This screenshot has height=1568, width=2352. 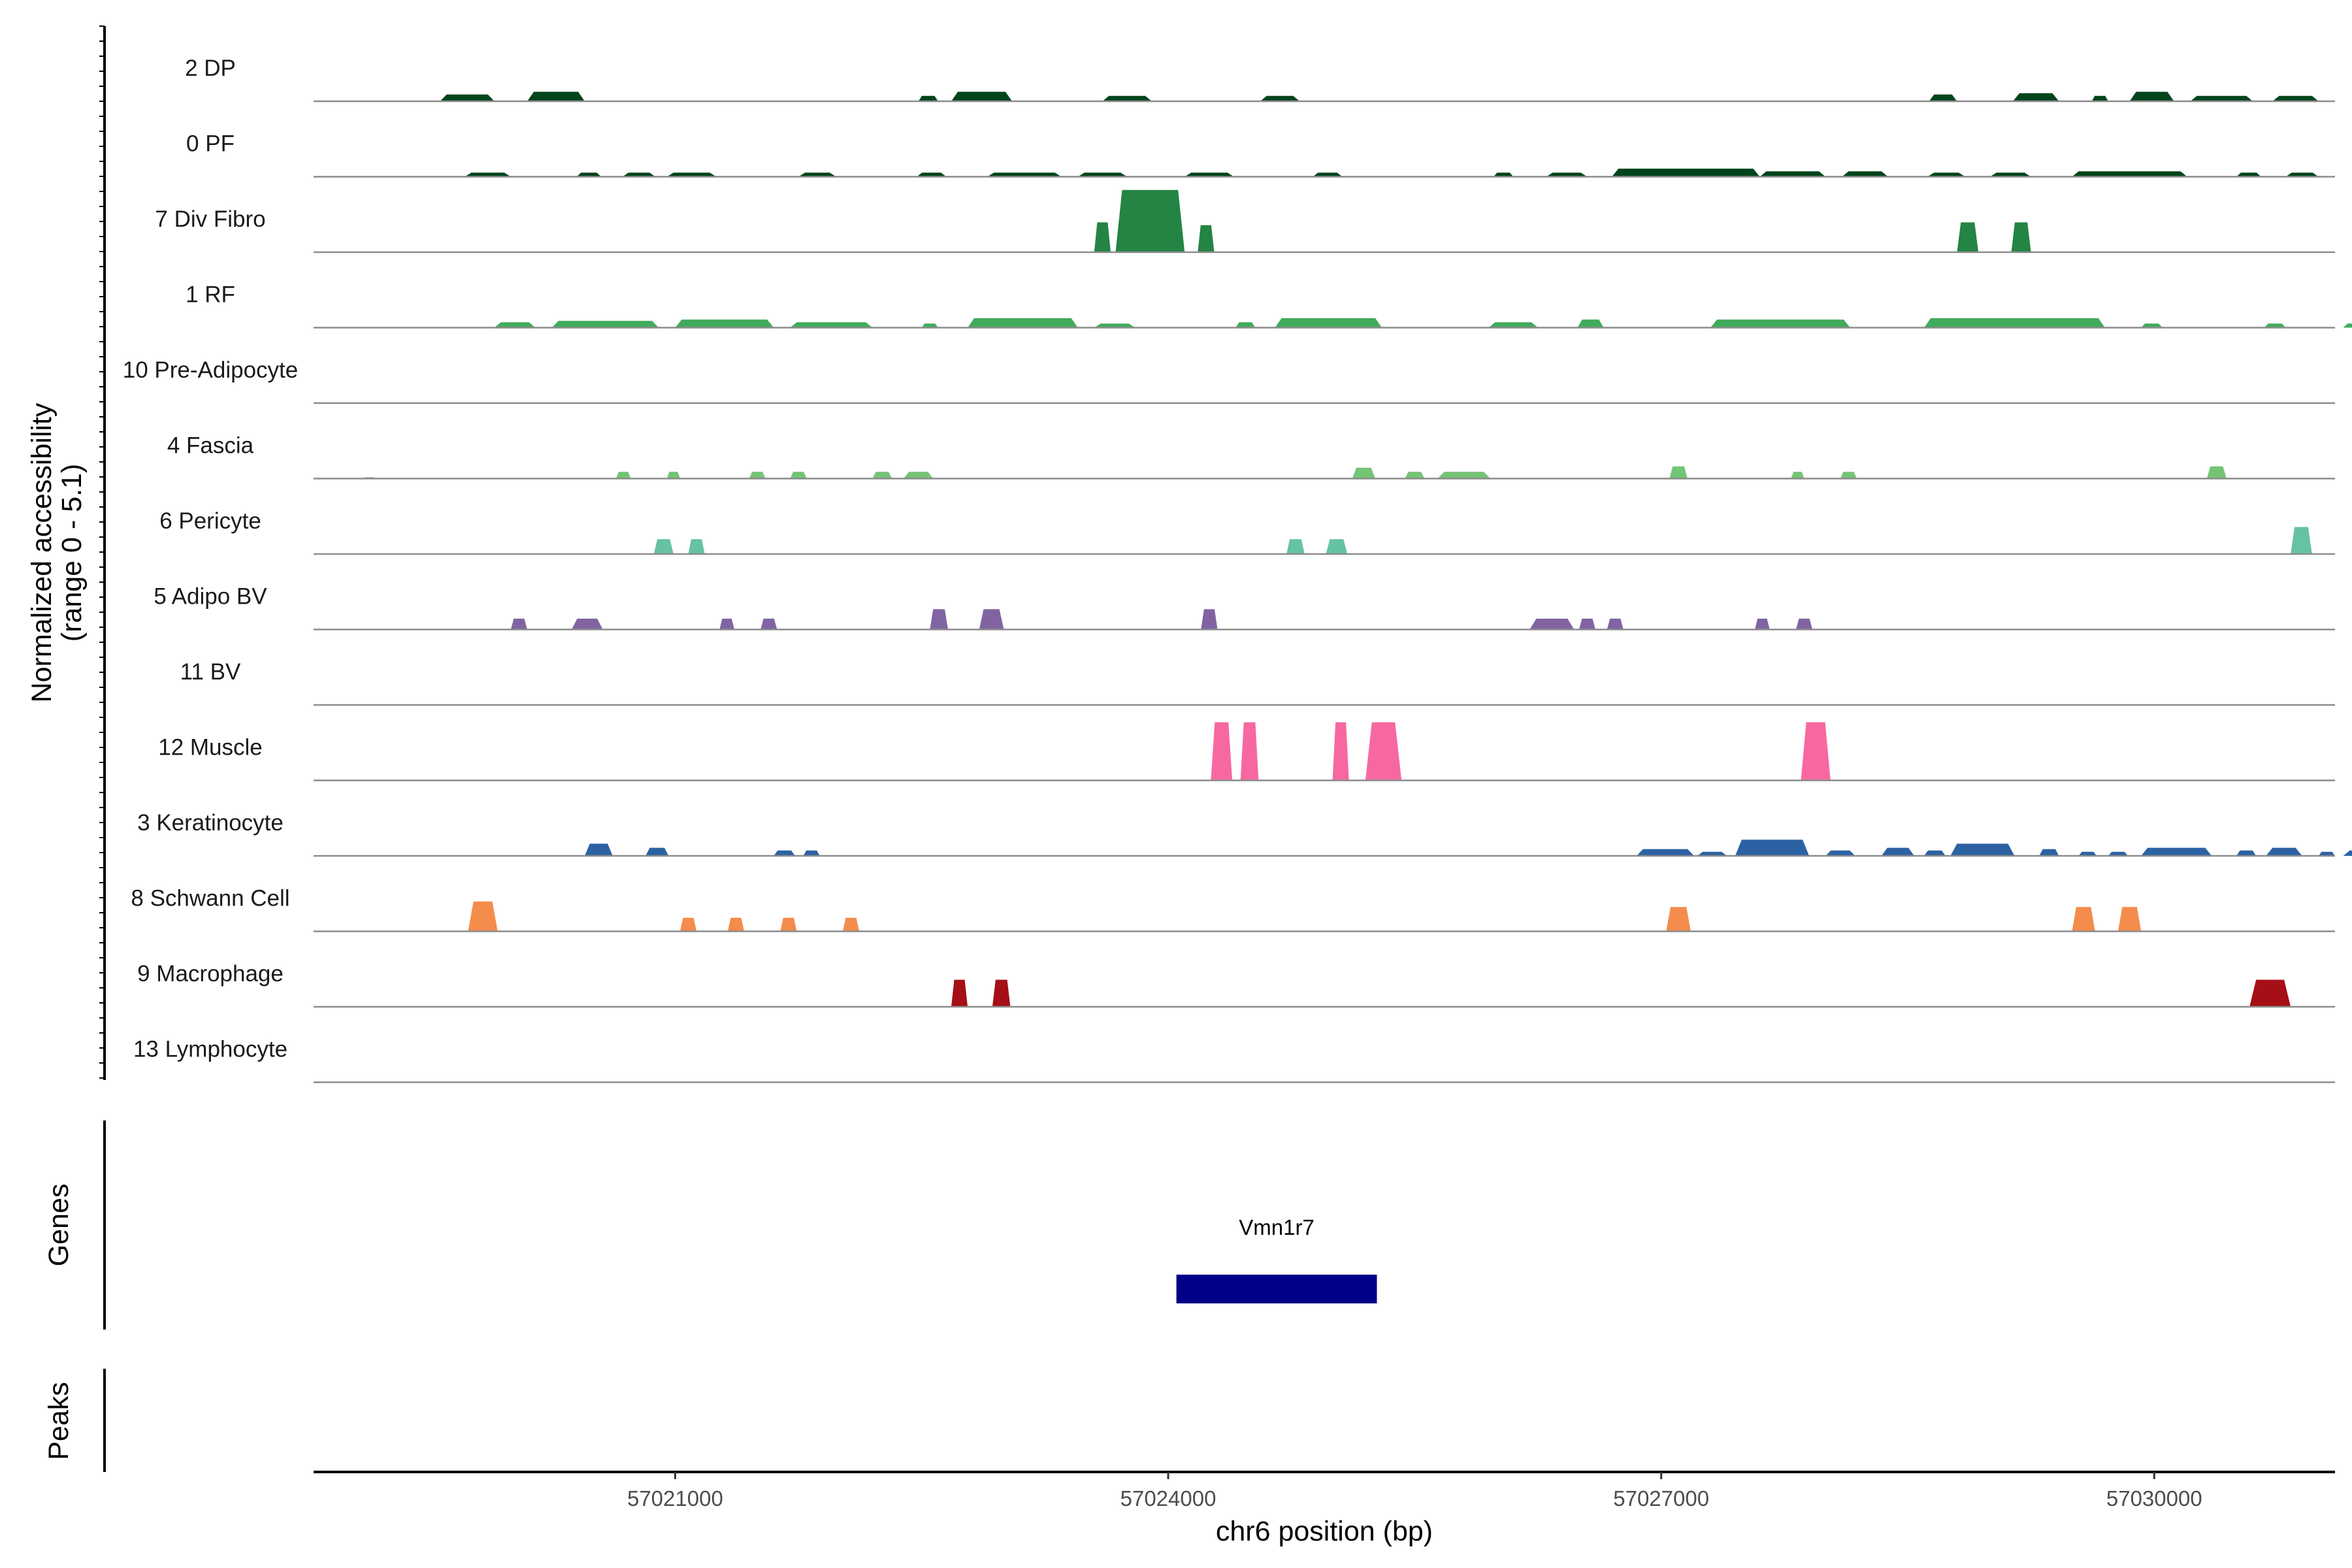 I want to click on track-label: 10 Pre-Adipocyte, so click(x=210, y=370).